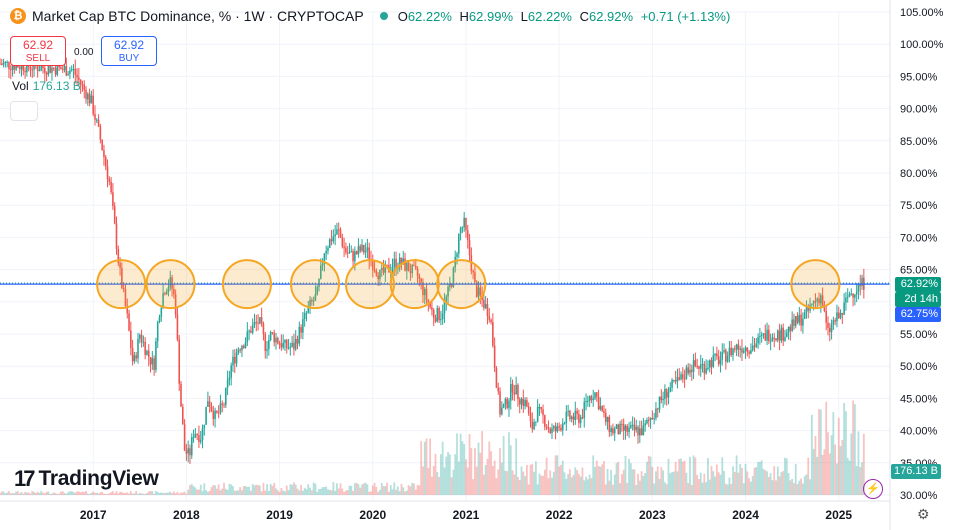 The height and width of the screenshot is (530, 957). I want to click on settings-icon: ⚙, so click(923, 514).